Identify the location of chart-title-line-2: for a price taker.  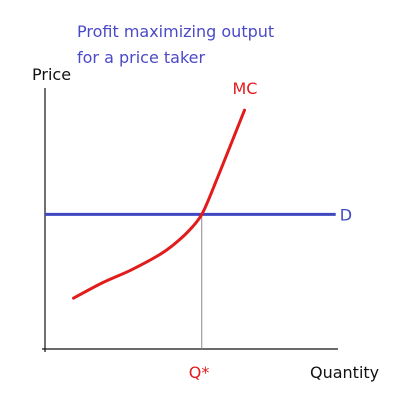
(141, 57).